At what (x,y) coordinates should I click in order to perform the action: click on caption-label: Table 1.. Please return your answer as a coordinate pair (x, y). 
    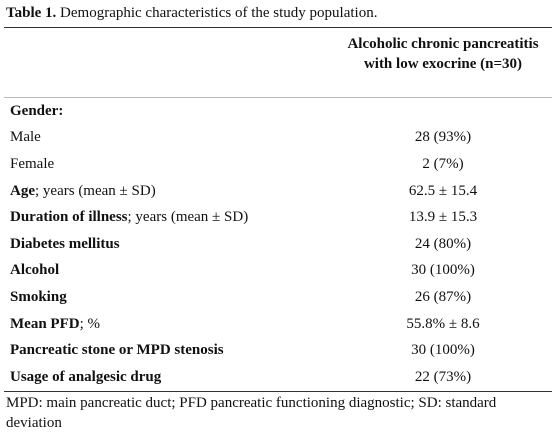
    Looking at the image, I should click on (31, 13).